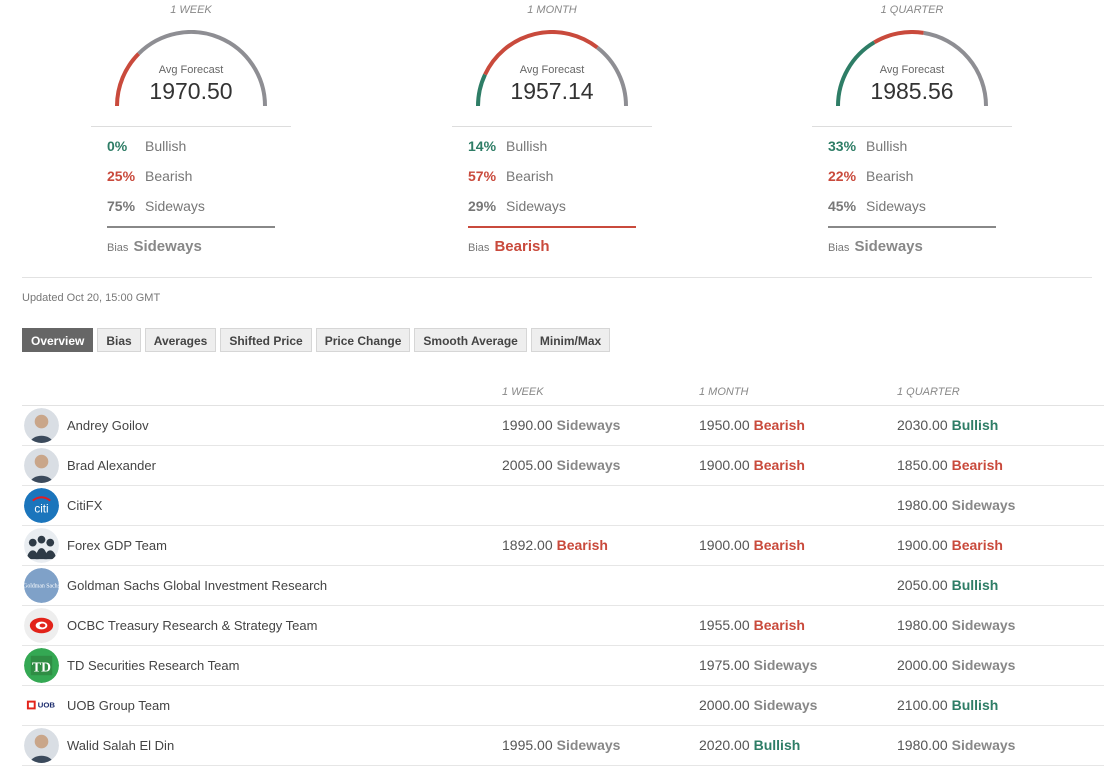  Describe the element at coordinates (41, 545) in the screenshot. I see `team-avatar` at that location.